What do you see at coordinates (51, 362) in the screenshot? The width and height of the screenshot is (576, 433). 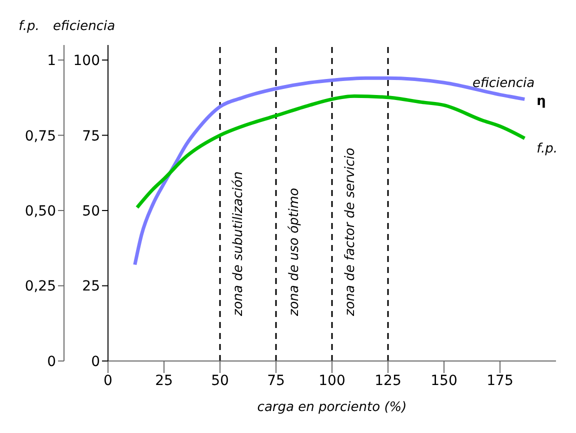 I see `y2-tick-label: 0` at bounding box center [51, 362].